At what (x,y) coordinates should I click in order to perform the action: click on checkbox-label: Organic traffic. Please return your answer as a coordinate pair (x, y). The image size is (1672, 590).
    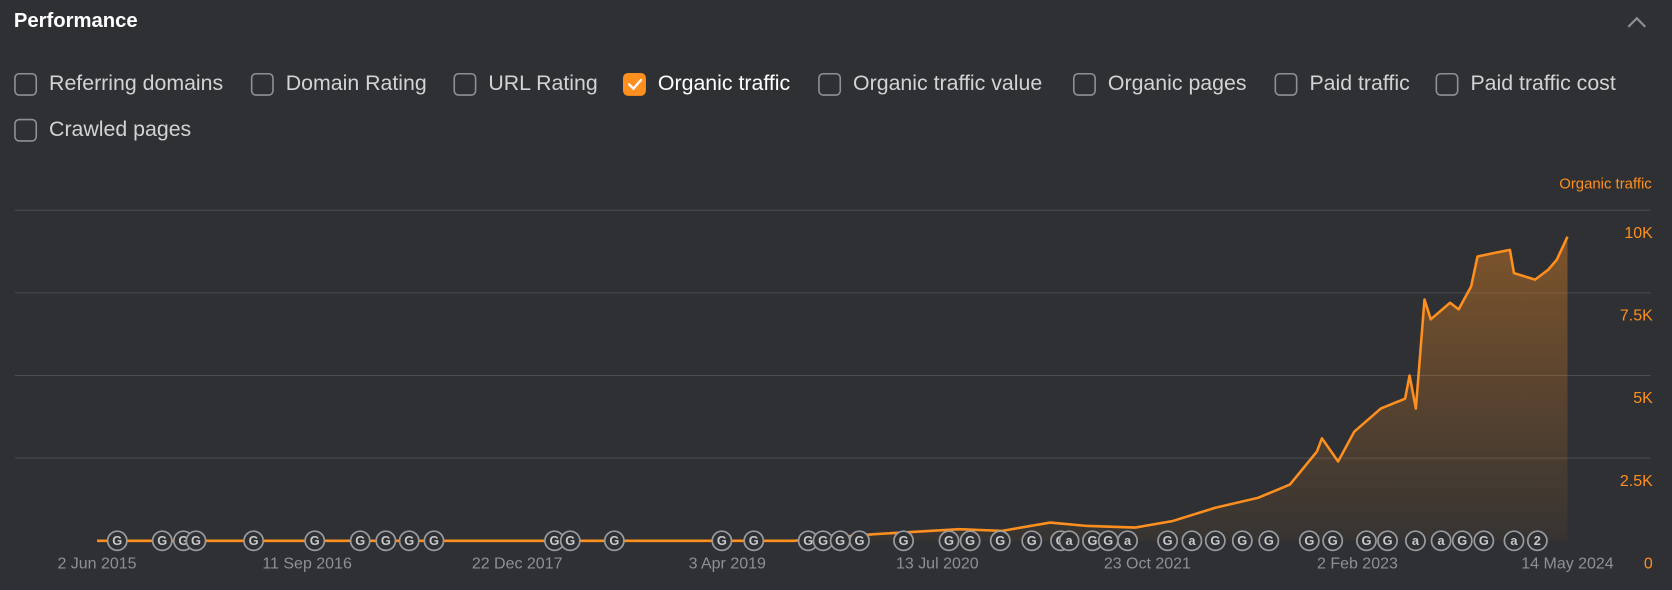
    Looking at the image, I should click on (724, 83).